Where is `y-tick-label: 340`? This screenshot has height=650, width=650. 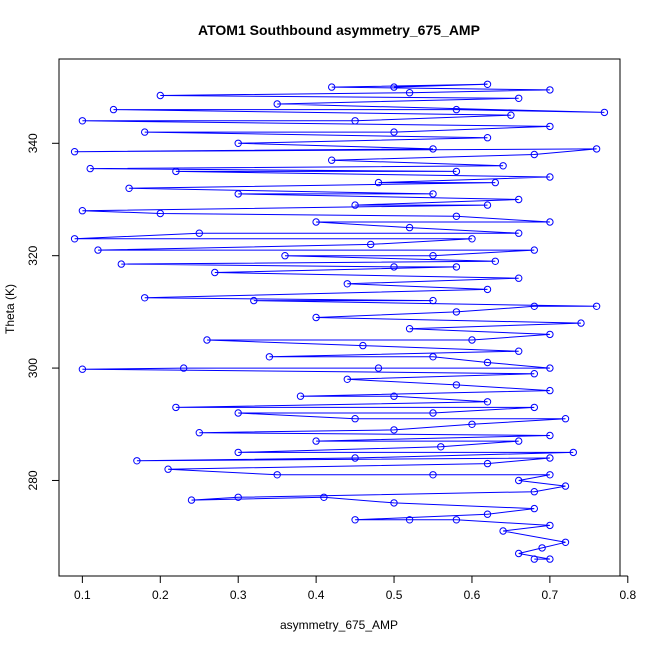 y-tick-label: 340 is located at coordinates (33, 143).